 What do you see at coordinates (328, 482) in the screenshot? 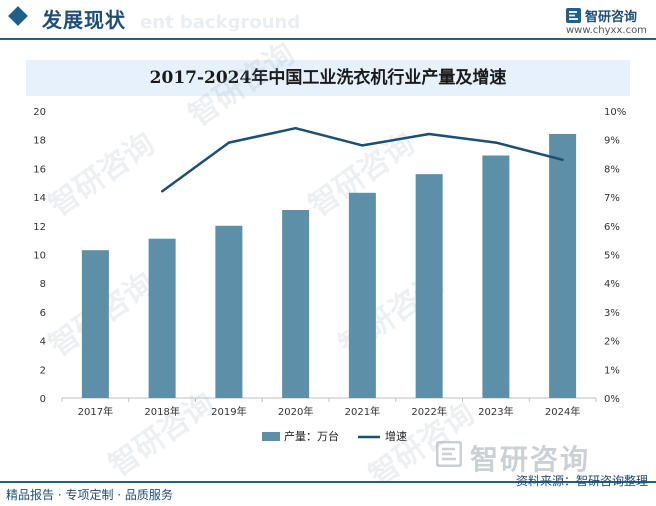
I see `footer-divider` at bounding box center [328, 482].